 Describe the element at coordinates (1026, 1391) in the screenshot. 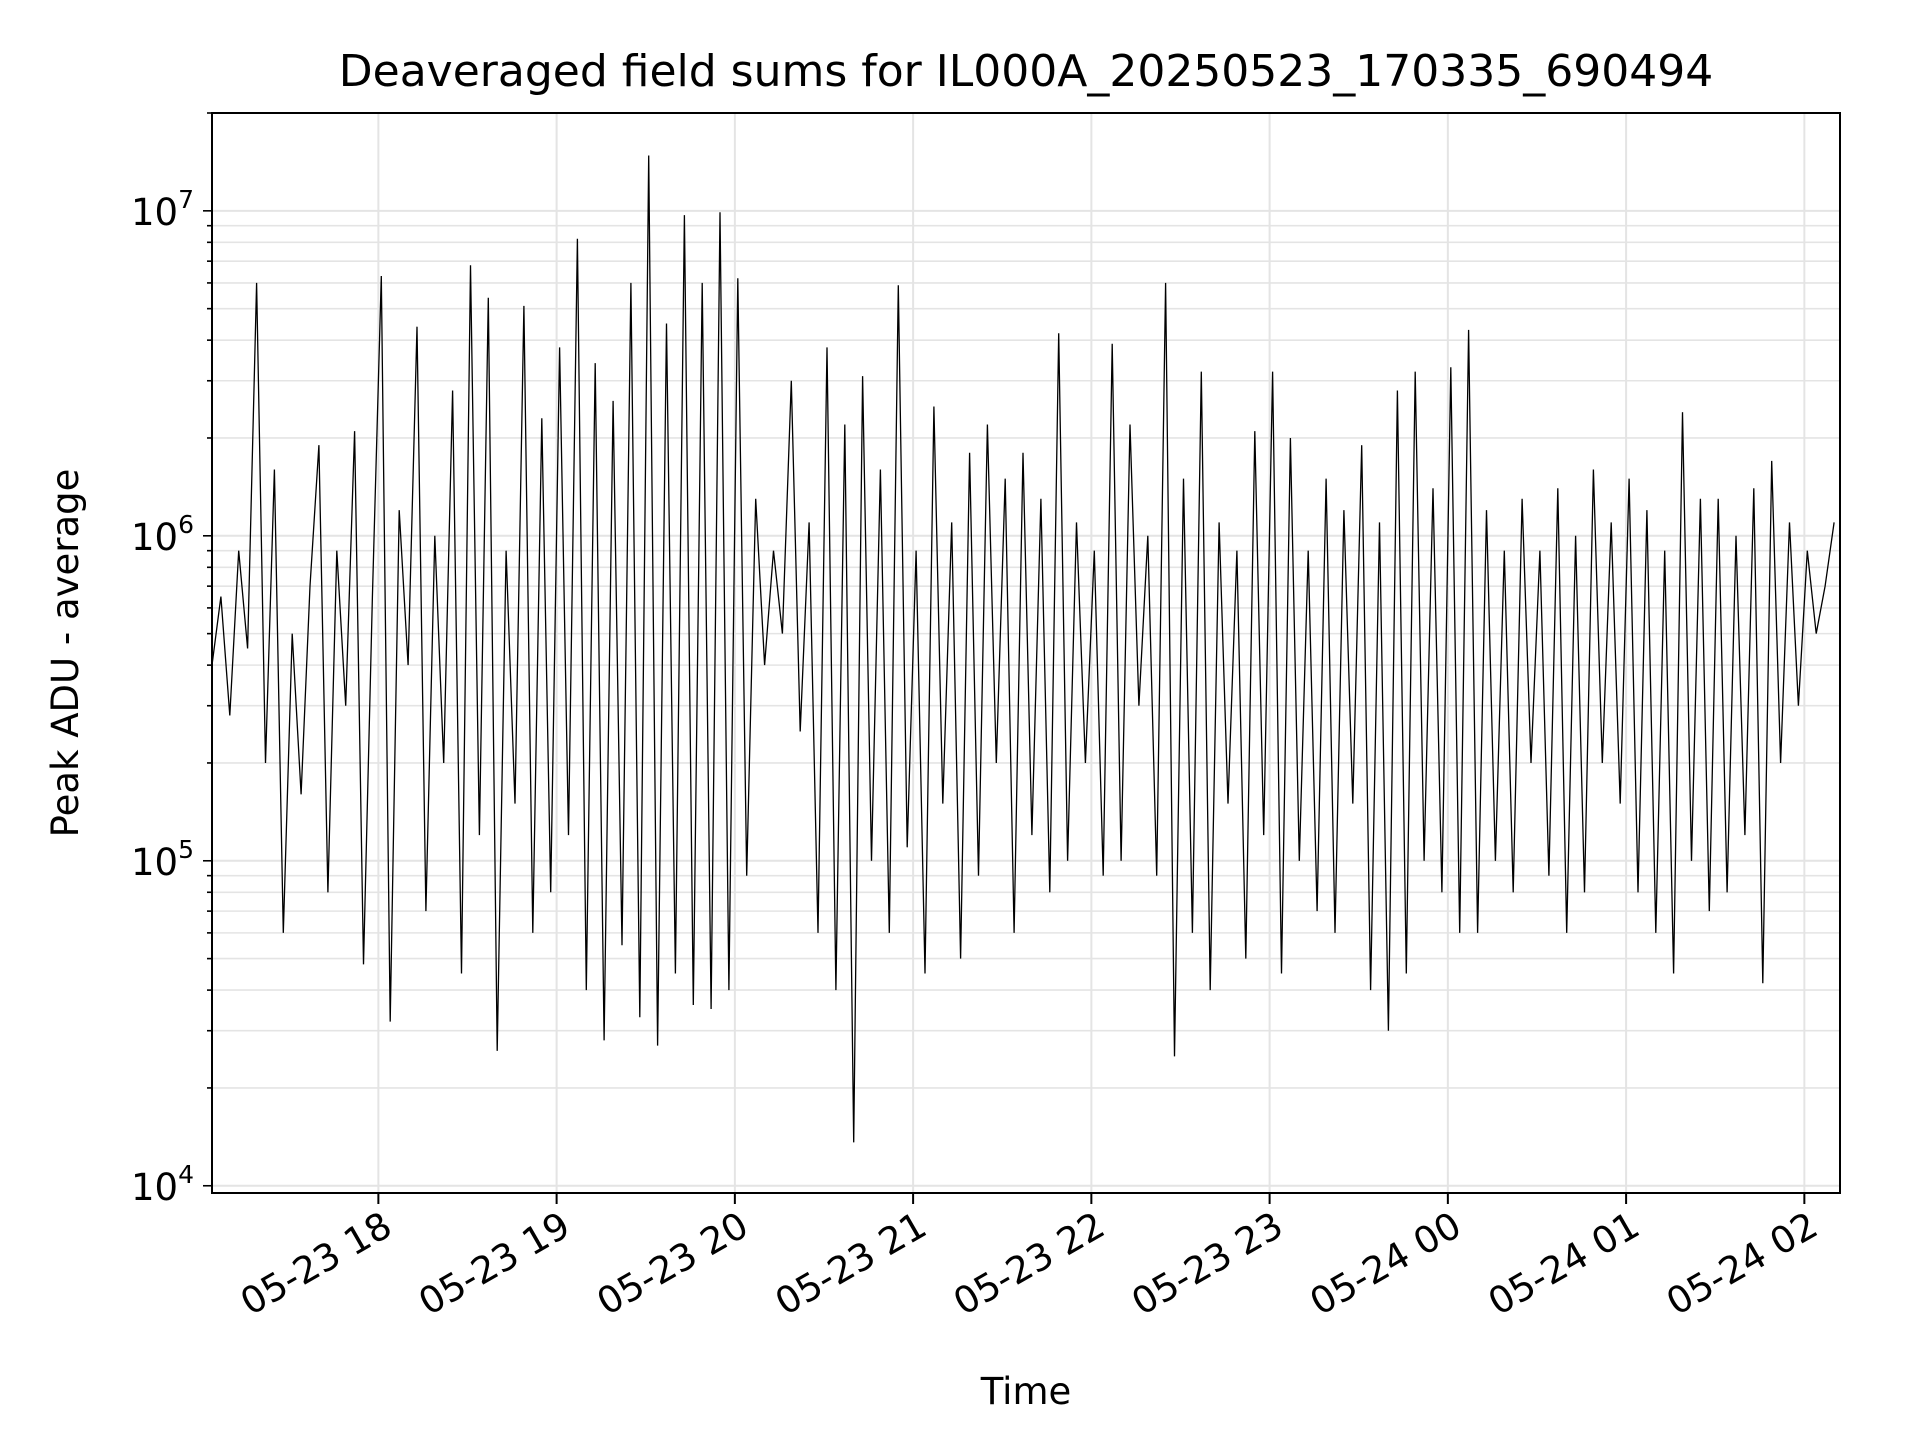

I see `x-axis-label: Time` at that location.